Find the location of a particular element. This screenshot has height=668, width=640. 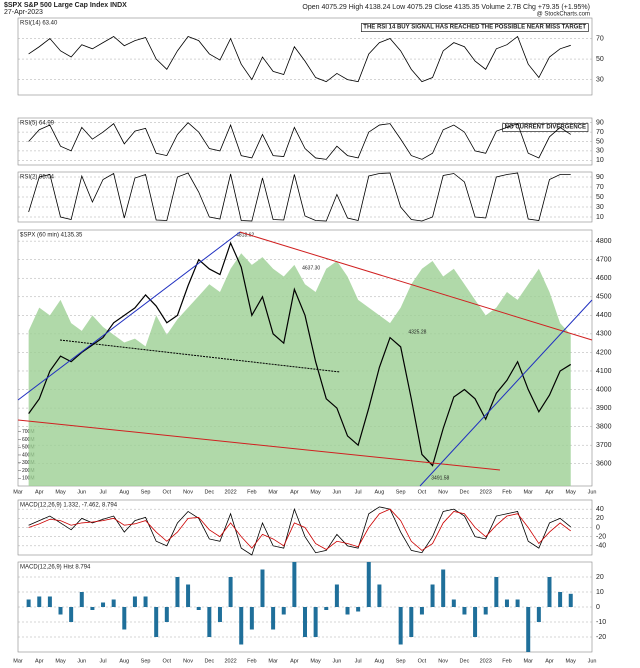

annotation-box is located at coordinates (474, 27).